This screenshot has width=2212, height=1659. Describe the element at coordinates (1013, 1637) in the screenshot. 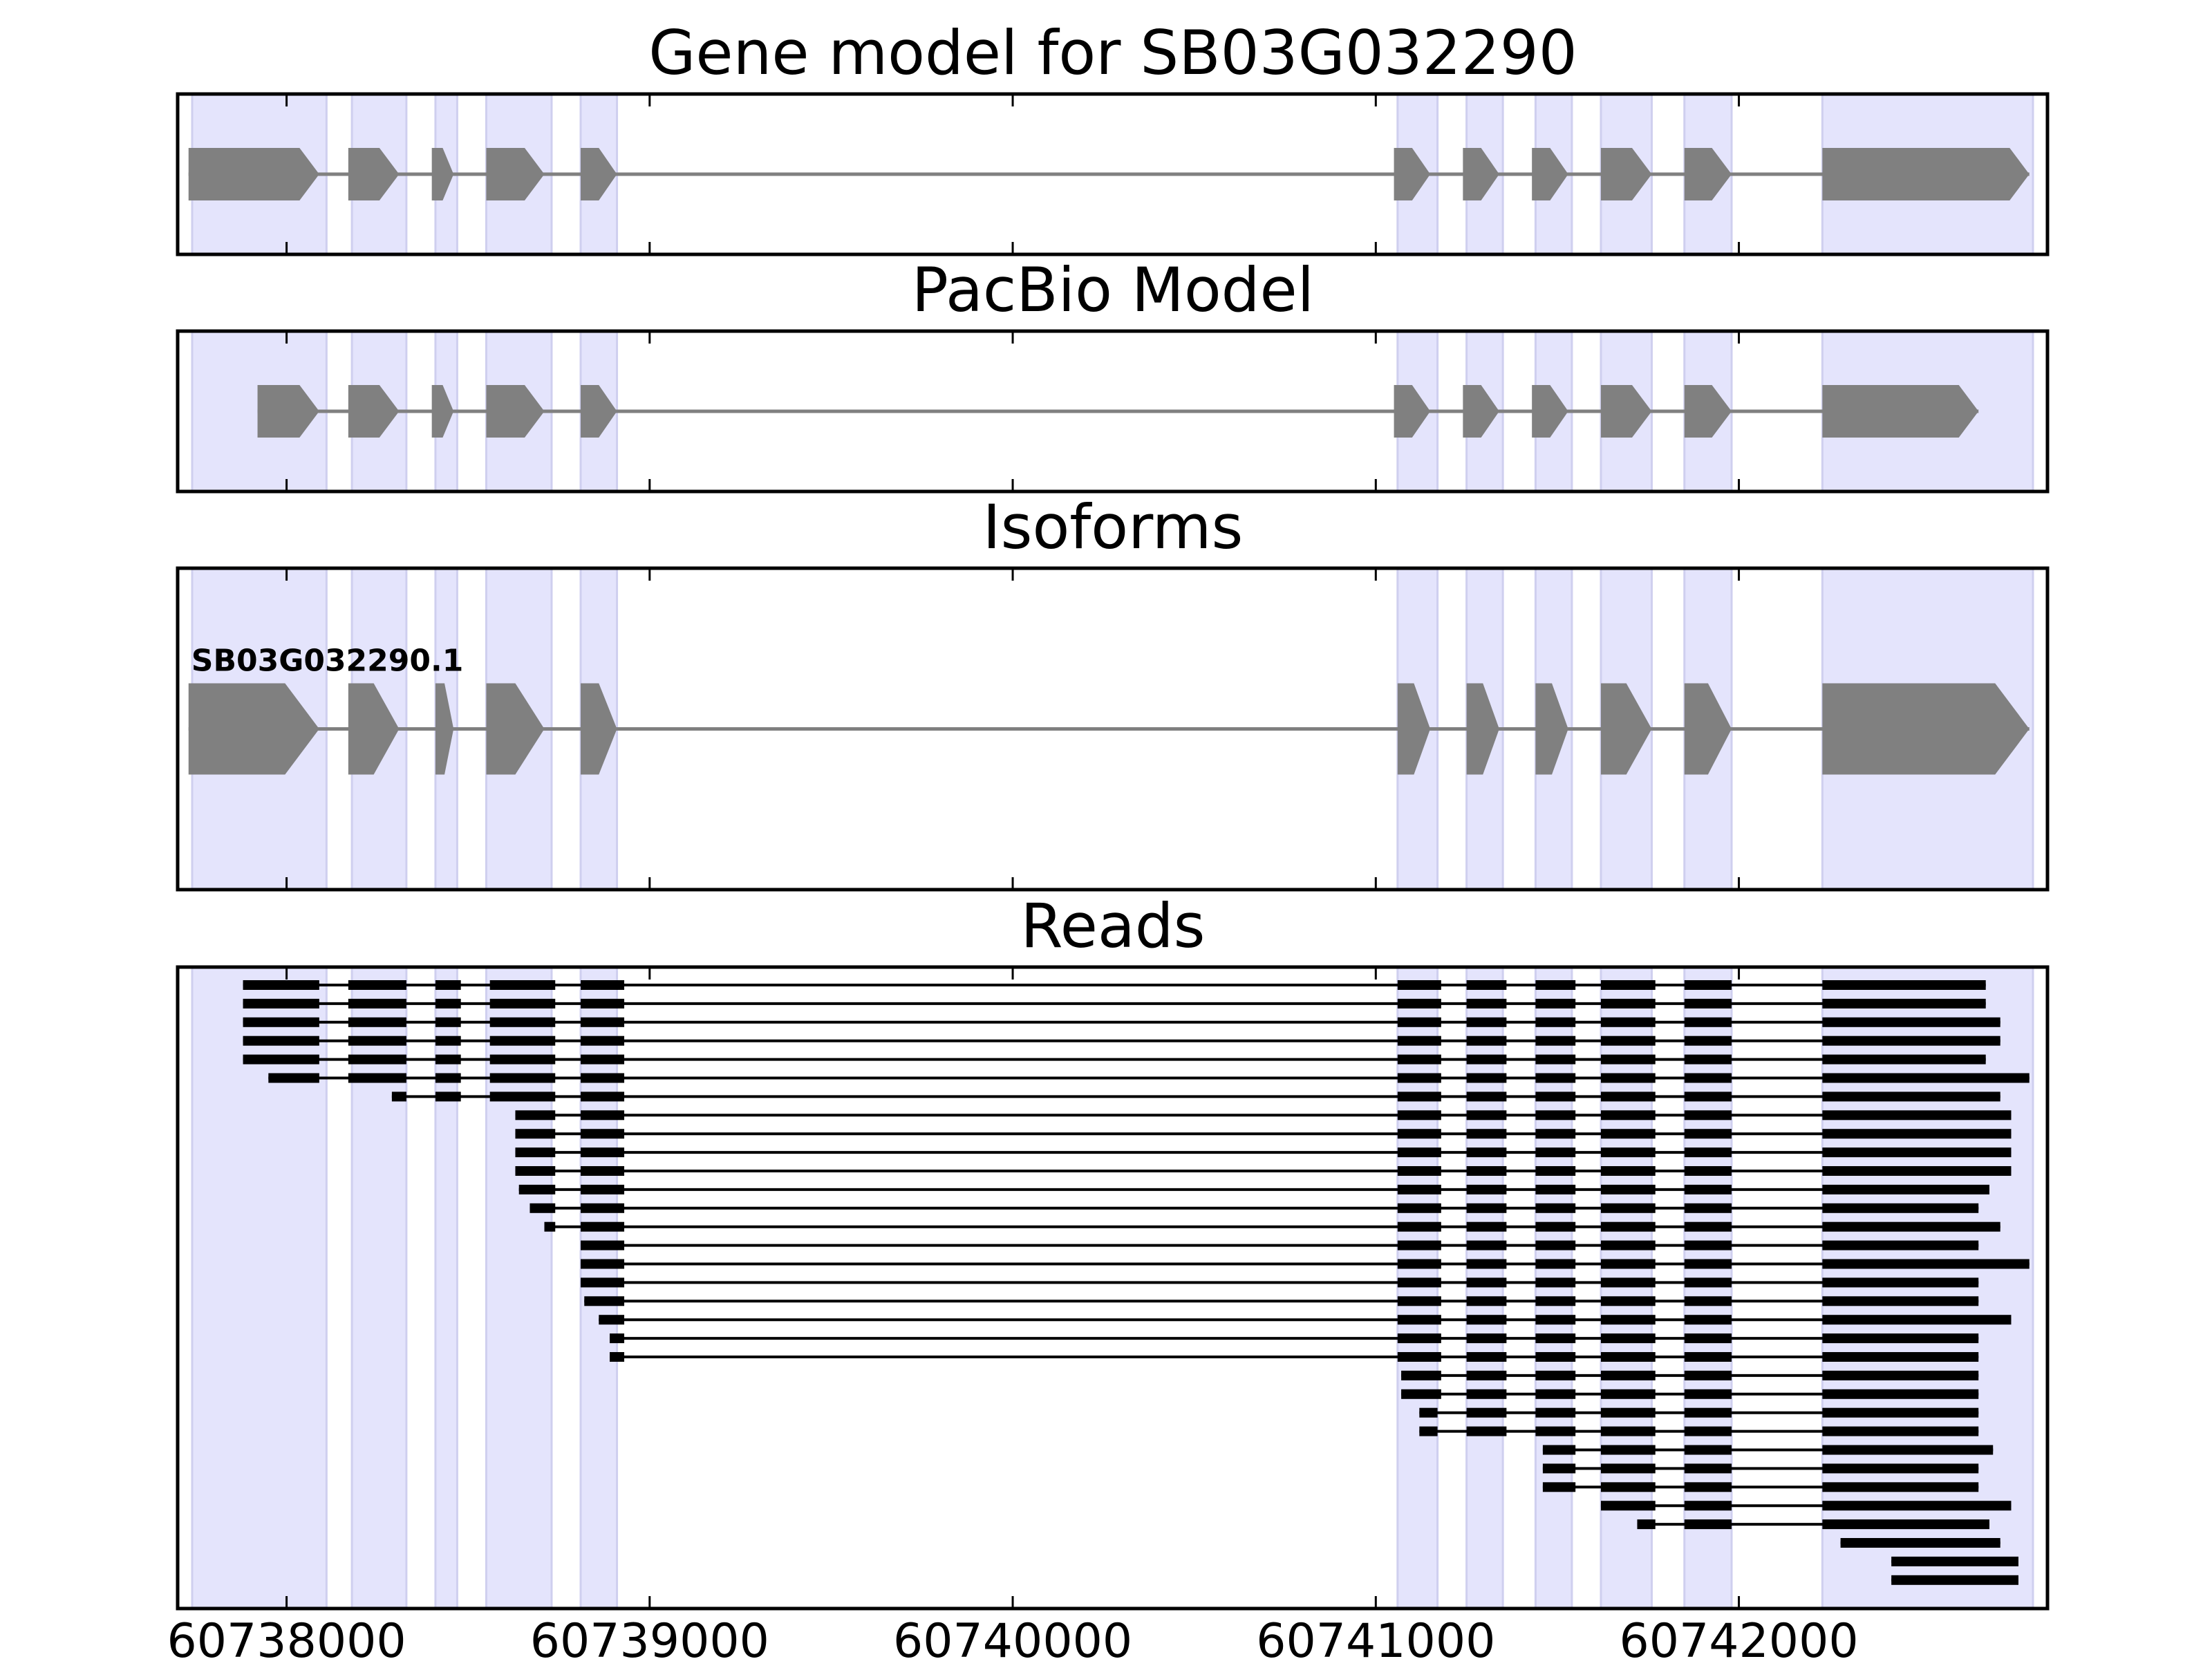

I see `x-axis: 60738000 60739000 60740000 60741000 60742000` at that location.